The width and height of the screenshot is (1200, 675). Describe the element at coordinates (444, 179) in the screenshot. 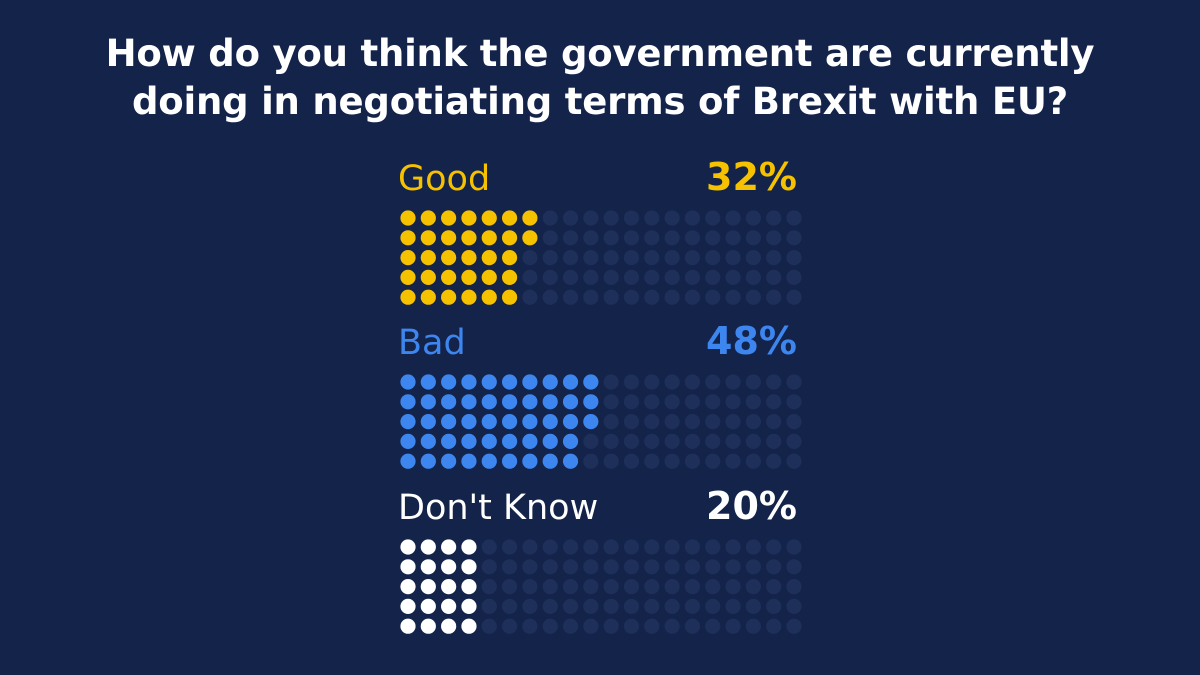

I see `category-label-good: Good` at that location.